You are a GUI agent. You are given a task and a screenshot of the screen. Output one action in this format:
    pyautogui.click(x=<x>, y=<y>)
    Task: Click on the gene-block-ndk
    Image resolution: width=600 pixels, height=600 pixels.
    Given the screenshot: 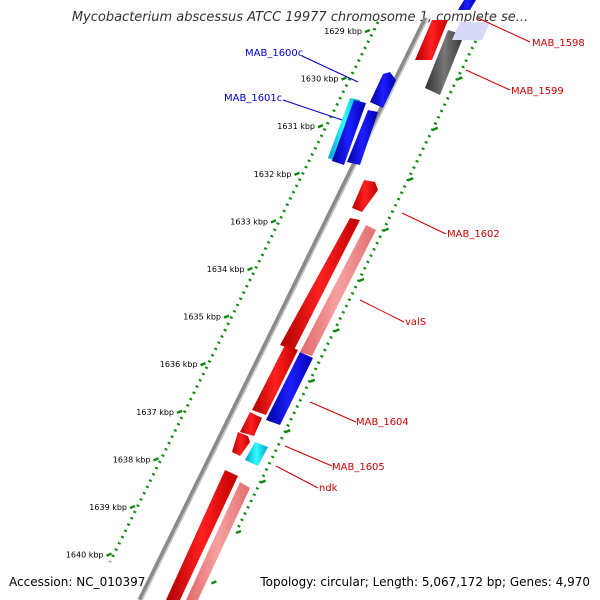 What is the action you would take?
    pyautogui.click(x=256, y=454)
    